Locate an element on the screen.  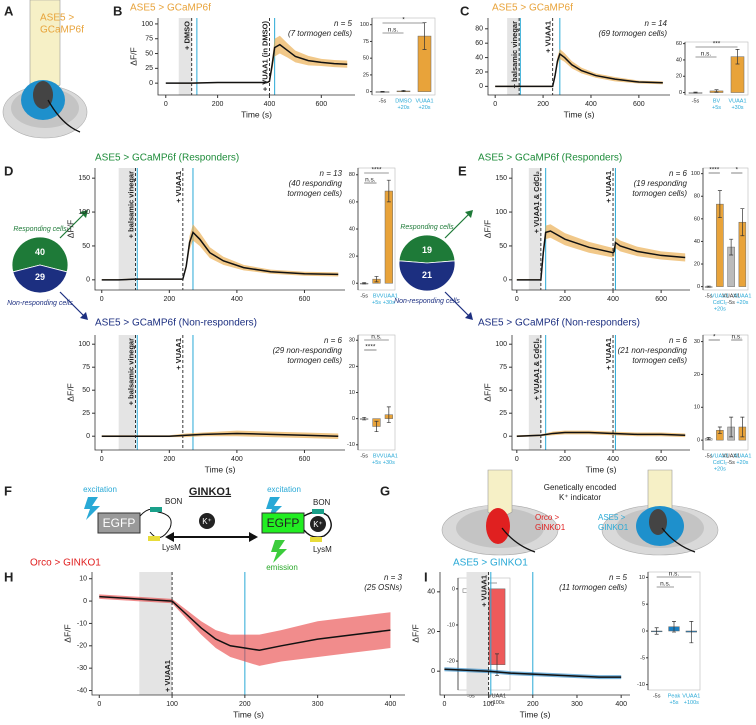
text: Orco > is located at coordinates (547, 517).